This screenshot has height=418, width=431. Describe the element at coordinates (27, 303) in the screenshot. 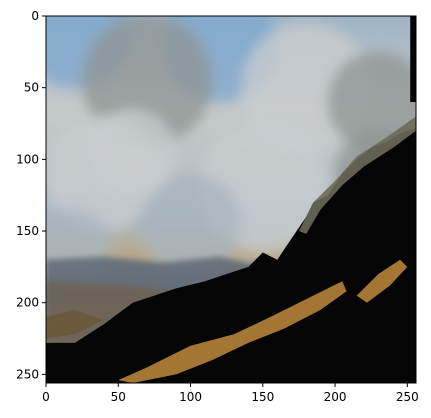

I see `y-tick-label: 200` at that location.